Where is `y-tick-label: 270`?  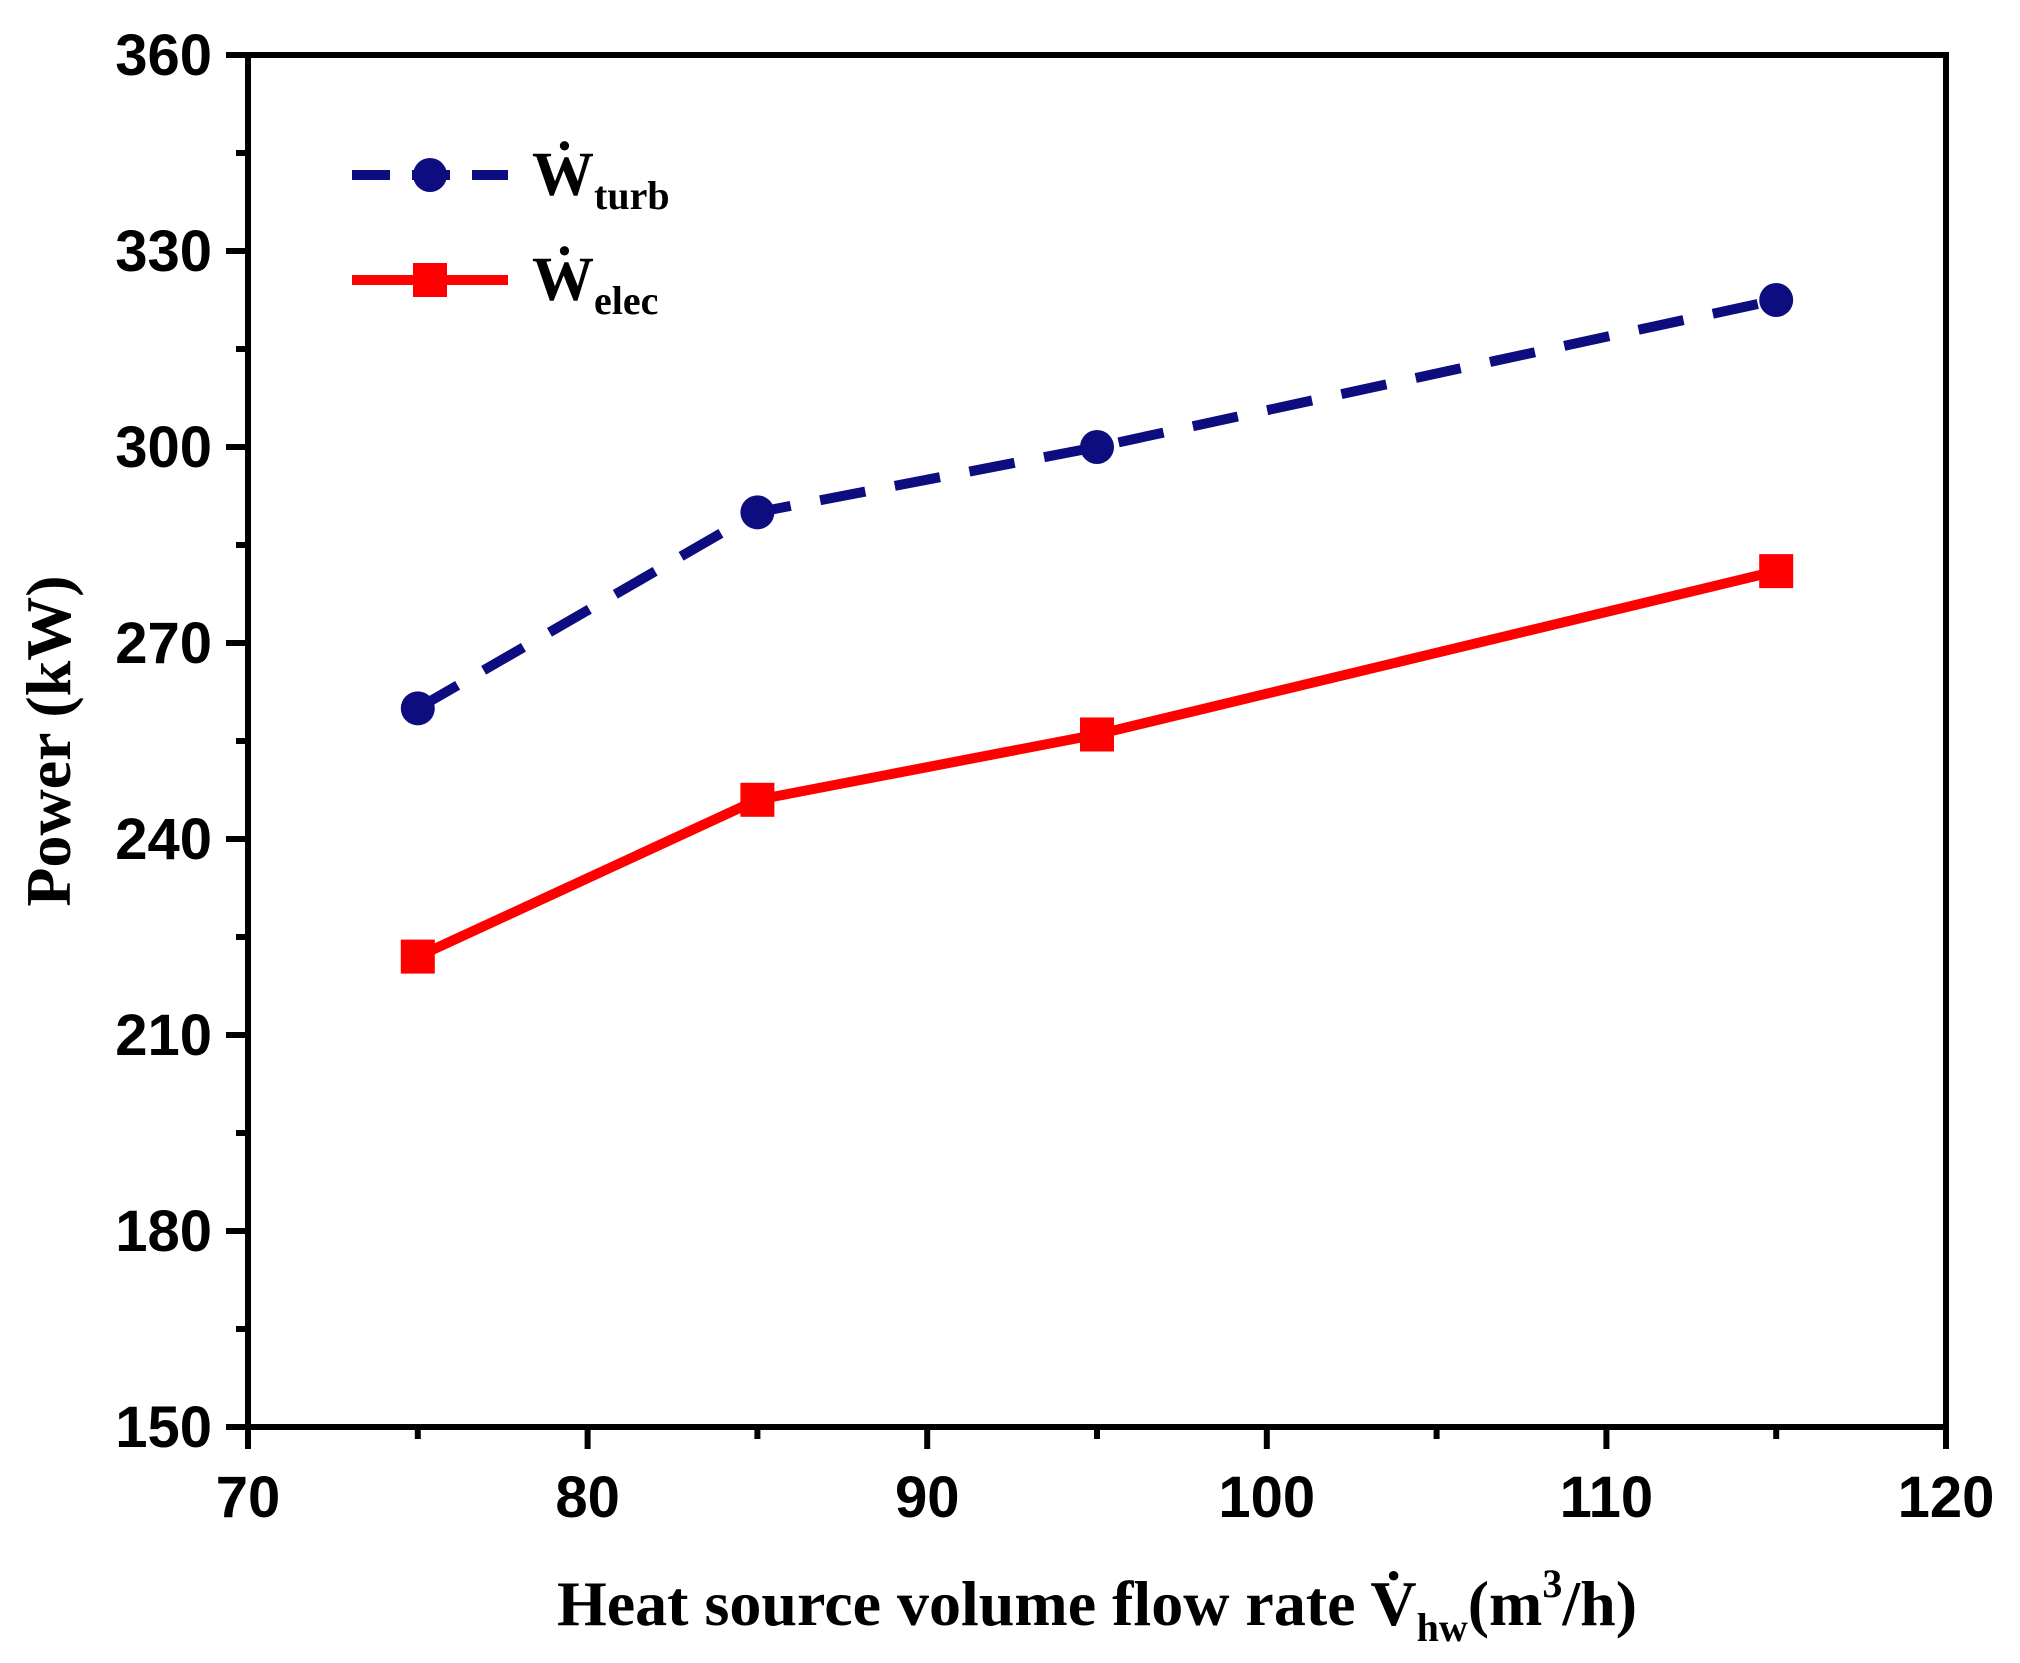 y-tick-label: 270 is located at coordinates (163, 643).